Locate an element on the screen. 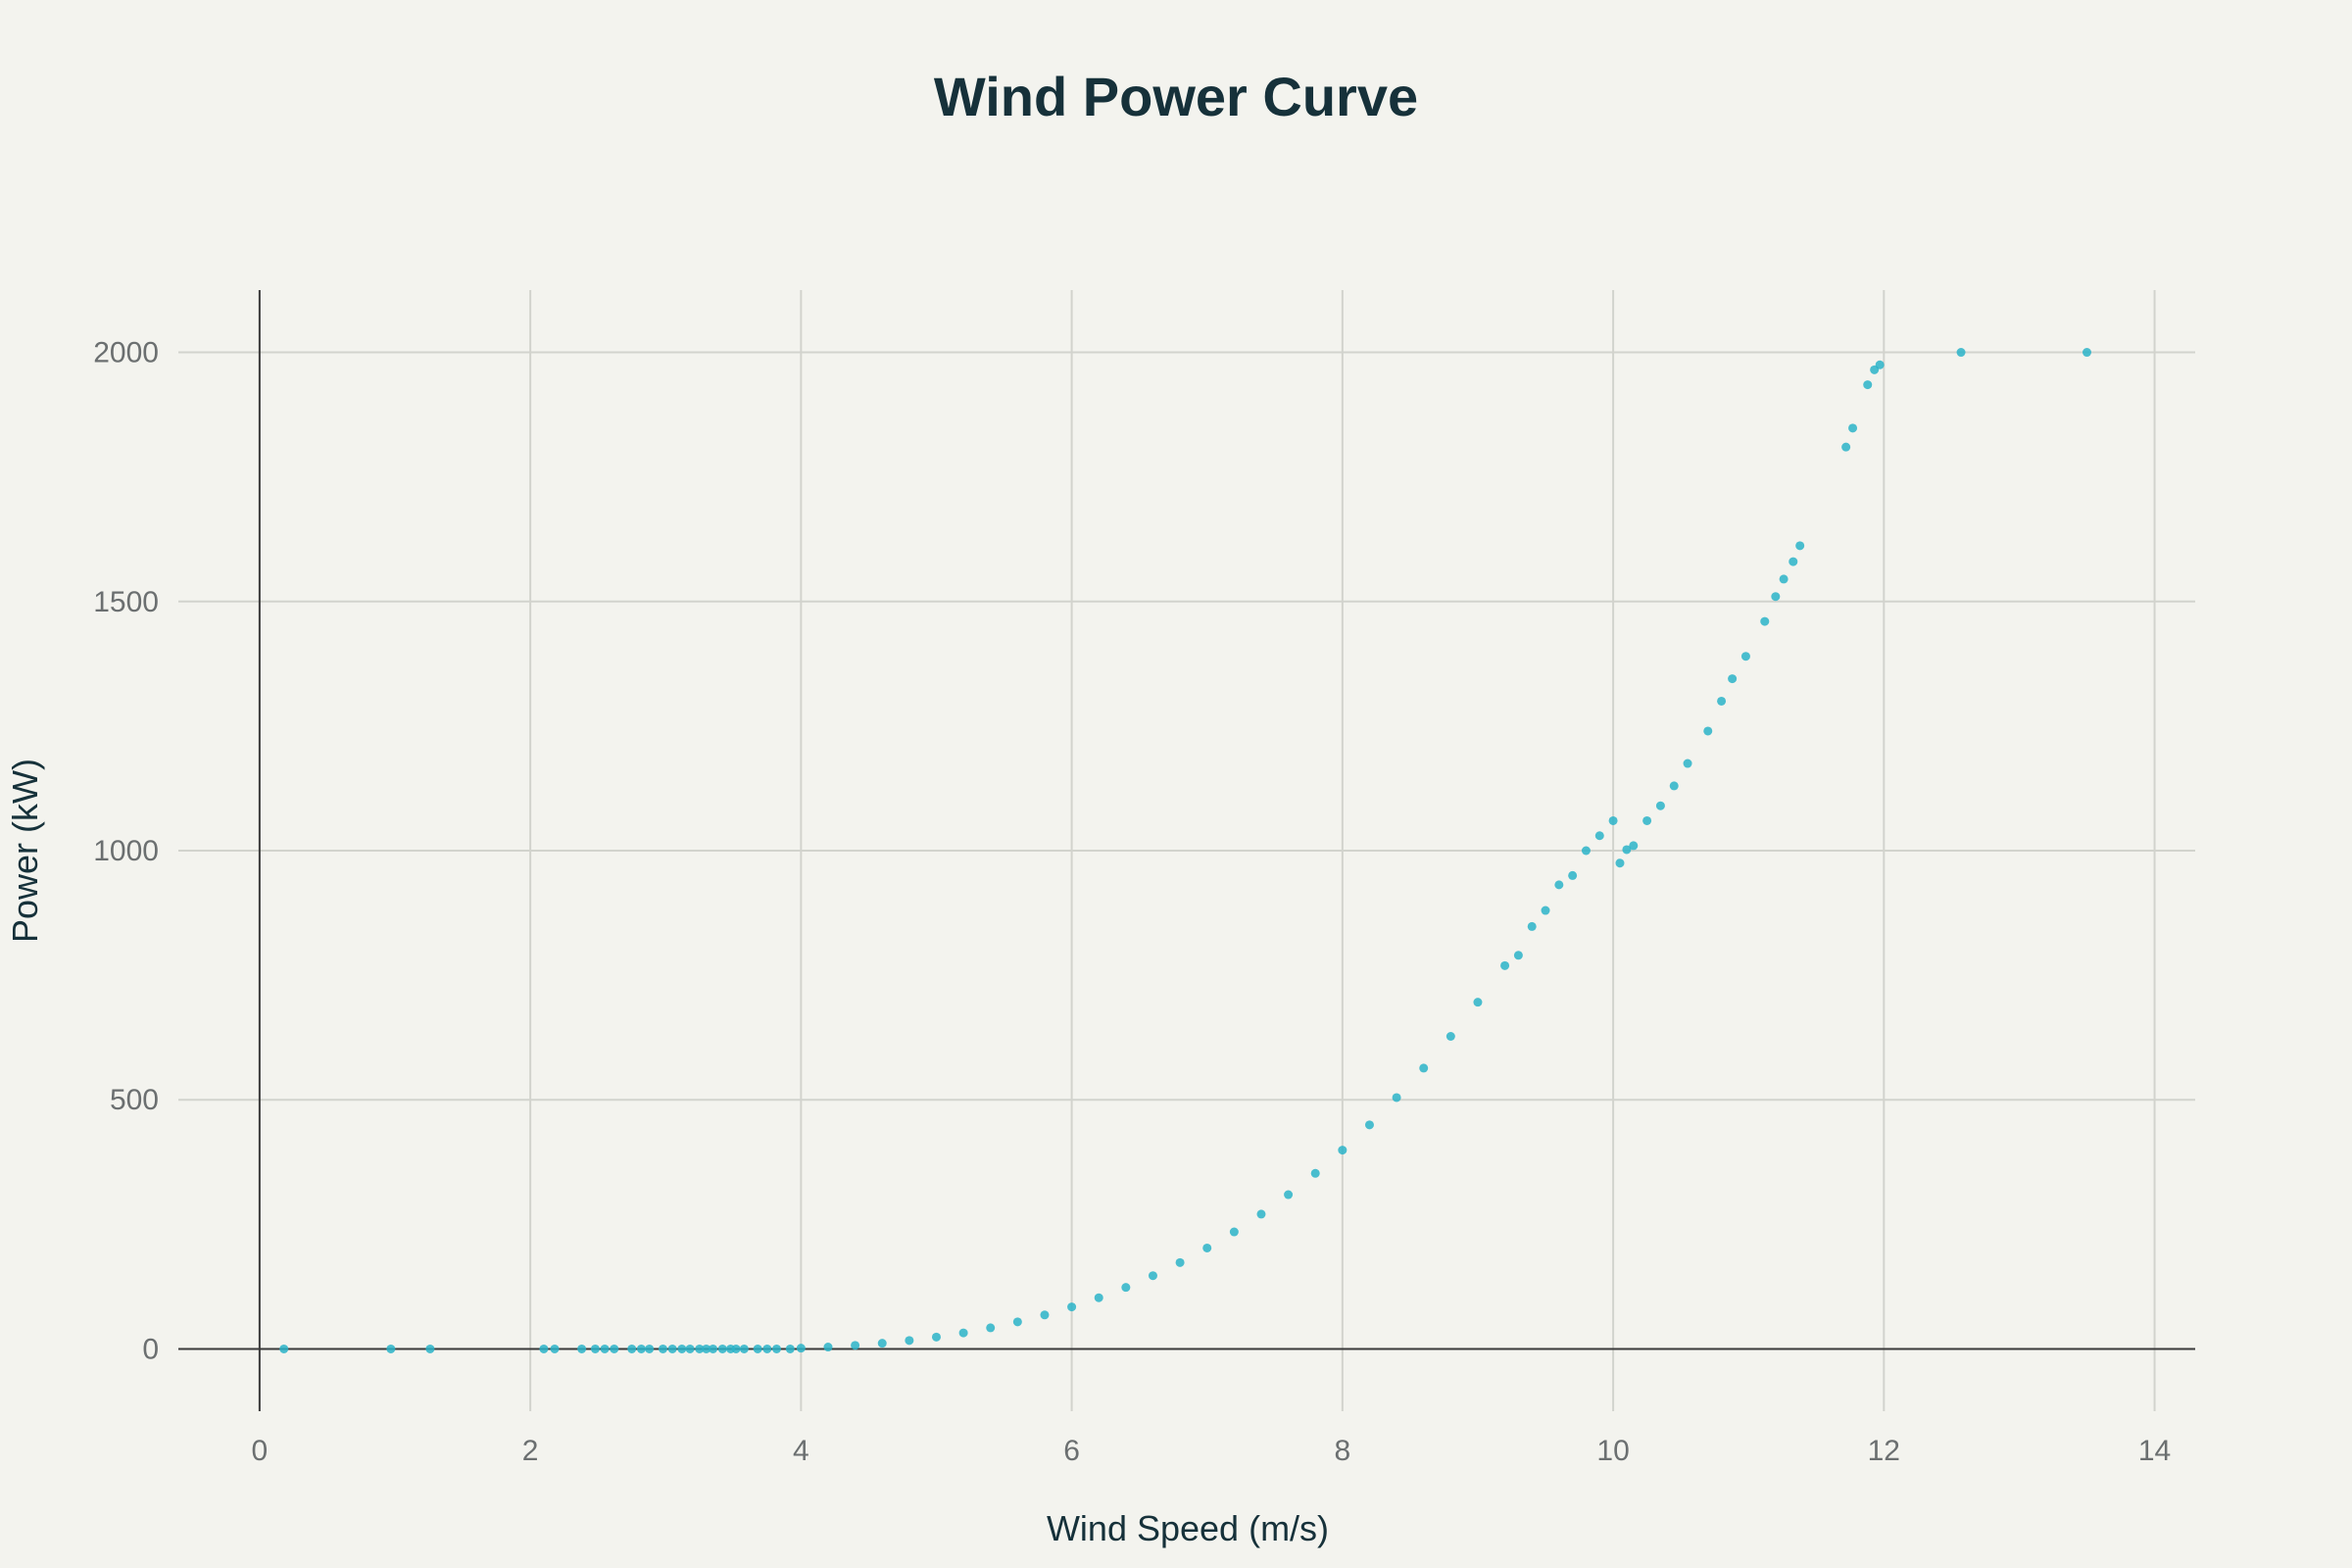 The image size is (2352, 1568). y-tick-label: 500 is located at coordinates (134, 1100).